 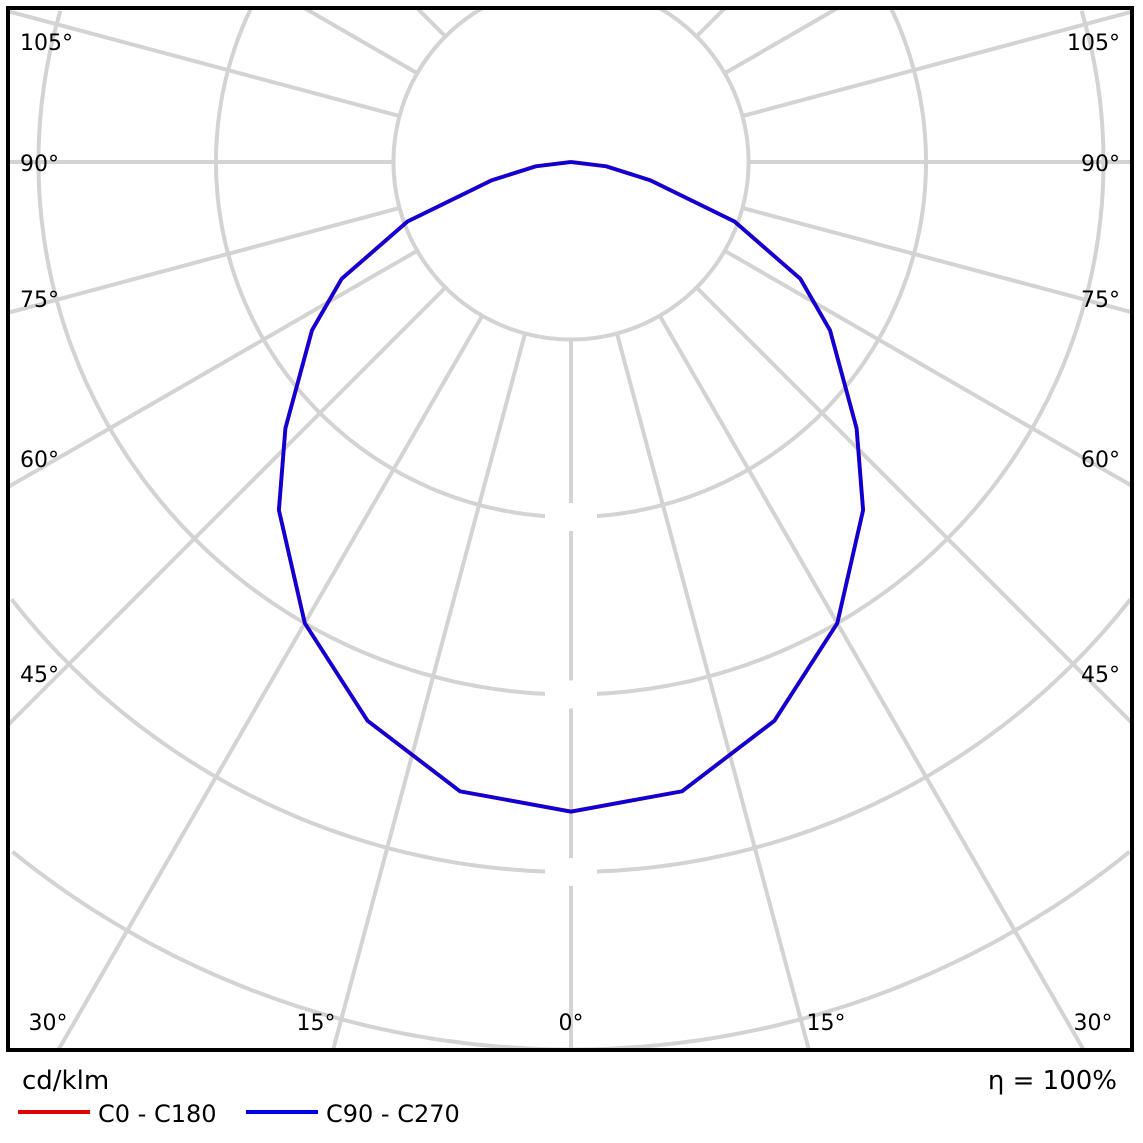 What do you see at coordinates (39, 675) in the screenshot?
I see `angle-label-left: 45°` at bounding box center [39, 675].